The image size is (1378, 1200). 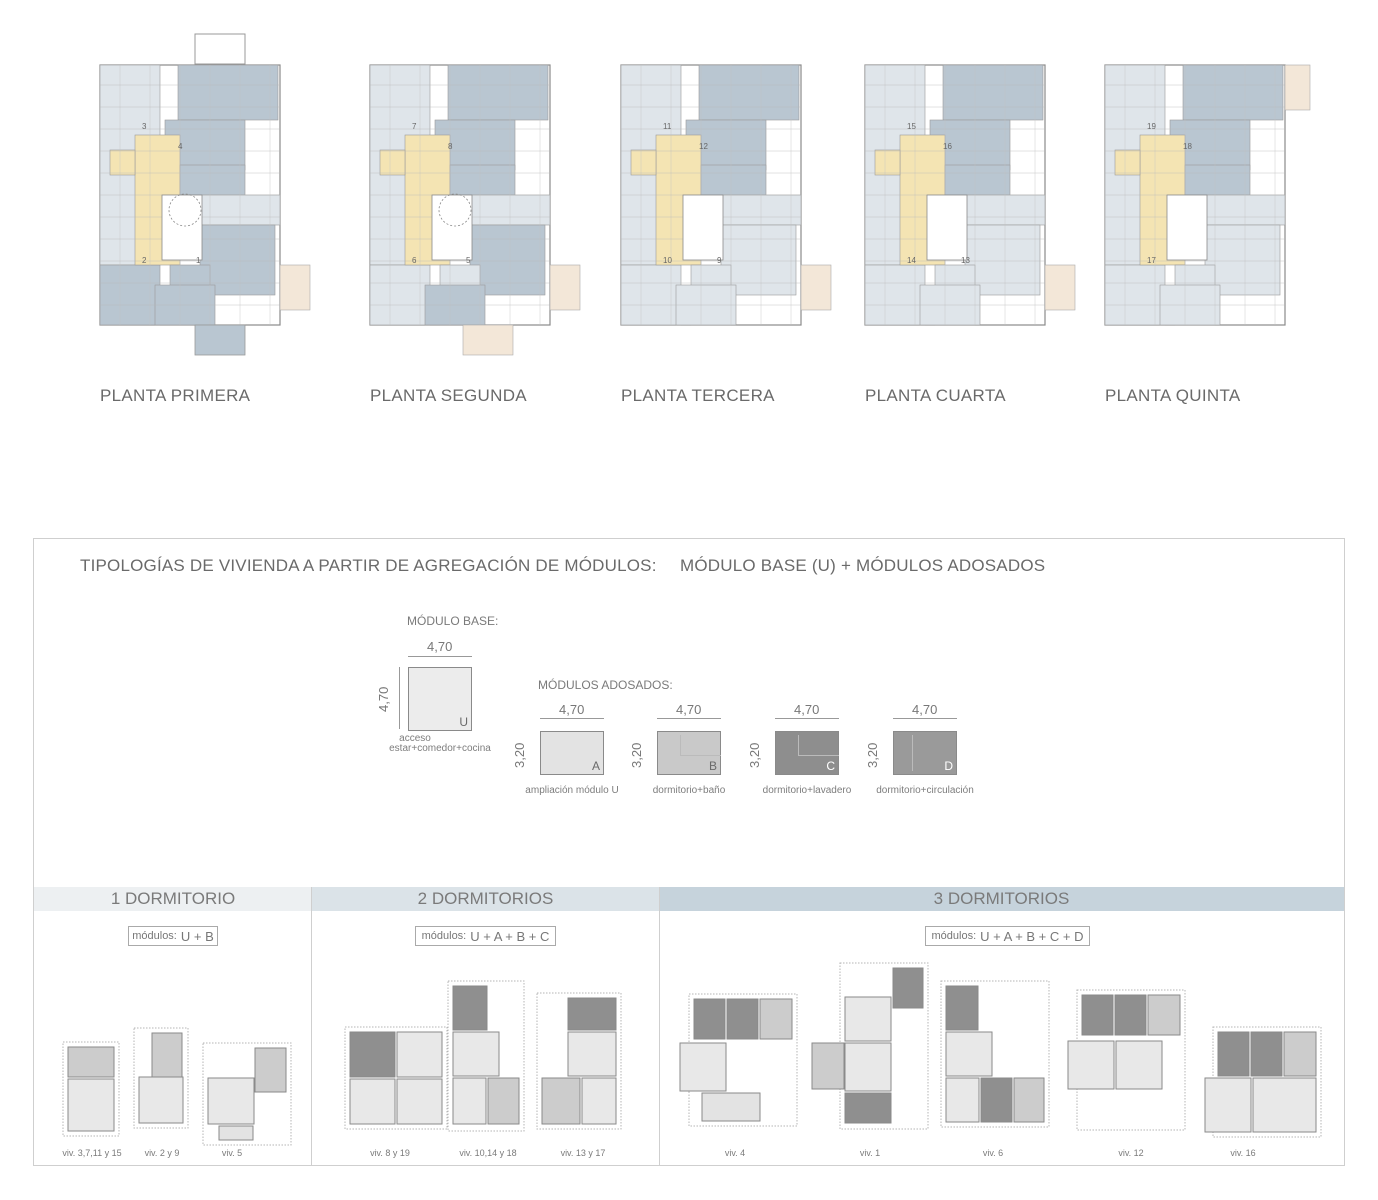 What do you see at coordinates (993, 1153) in the screenshot?
I see `viv-label: viv. 6` at bounding box center [993, 1153].